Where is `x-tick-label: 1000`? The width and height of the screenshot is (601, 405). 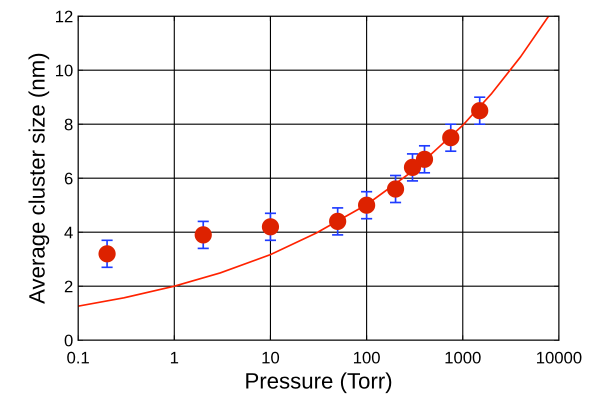 x-tick-label: 1000 is located at coordinates (463, 358).